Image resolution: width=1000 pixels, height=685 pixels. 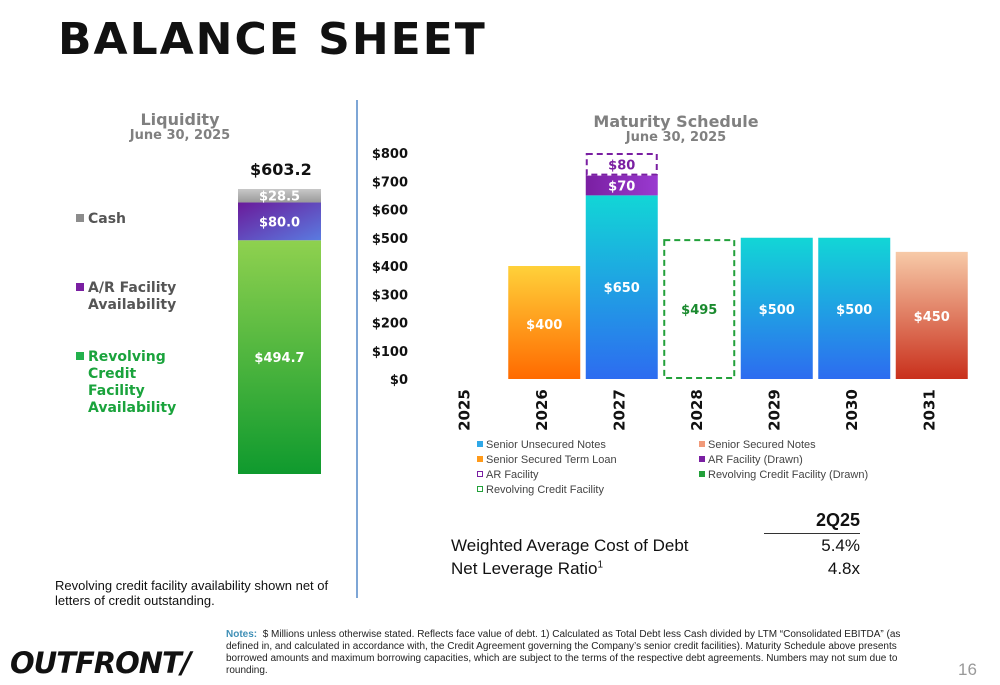 What do you see at coordinates (676, 137) in the screenshot?
I see `maturity-subtitle: June 30, 2025` at bounding box center [676, 137].